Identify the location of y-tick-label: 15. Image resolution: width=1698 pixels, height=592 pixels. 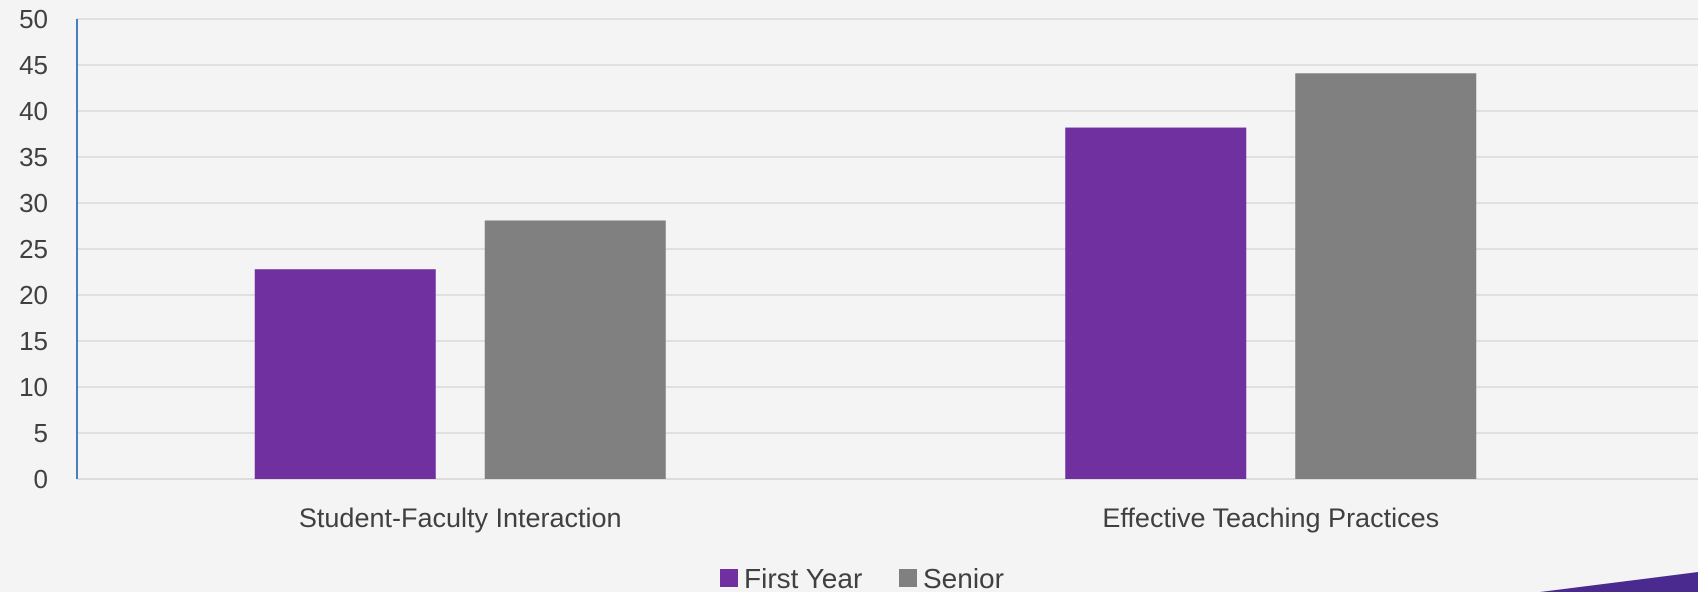
(33, 341).